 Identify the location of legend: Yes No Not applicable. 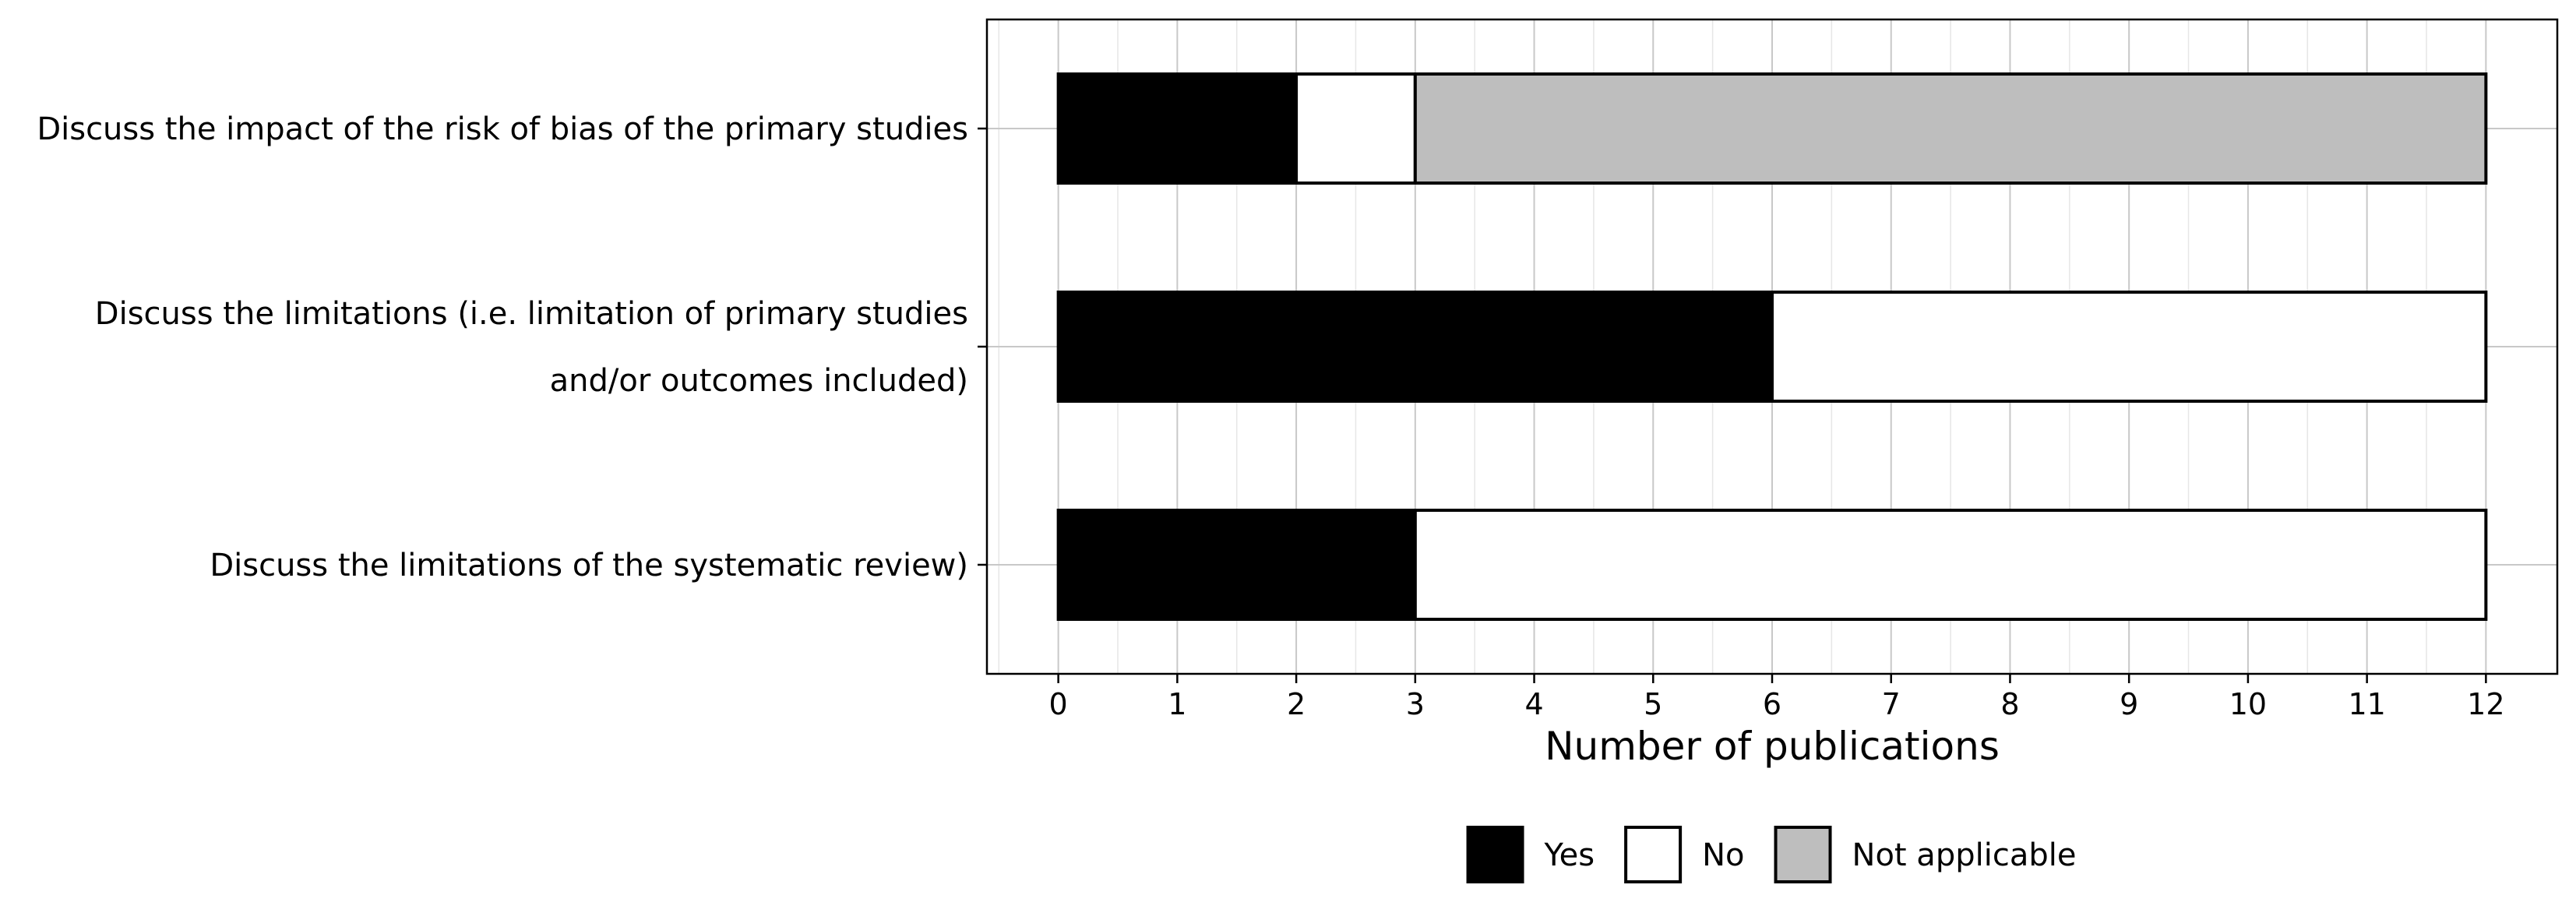
(1771, 854).